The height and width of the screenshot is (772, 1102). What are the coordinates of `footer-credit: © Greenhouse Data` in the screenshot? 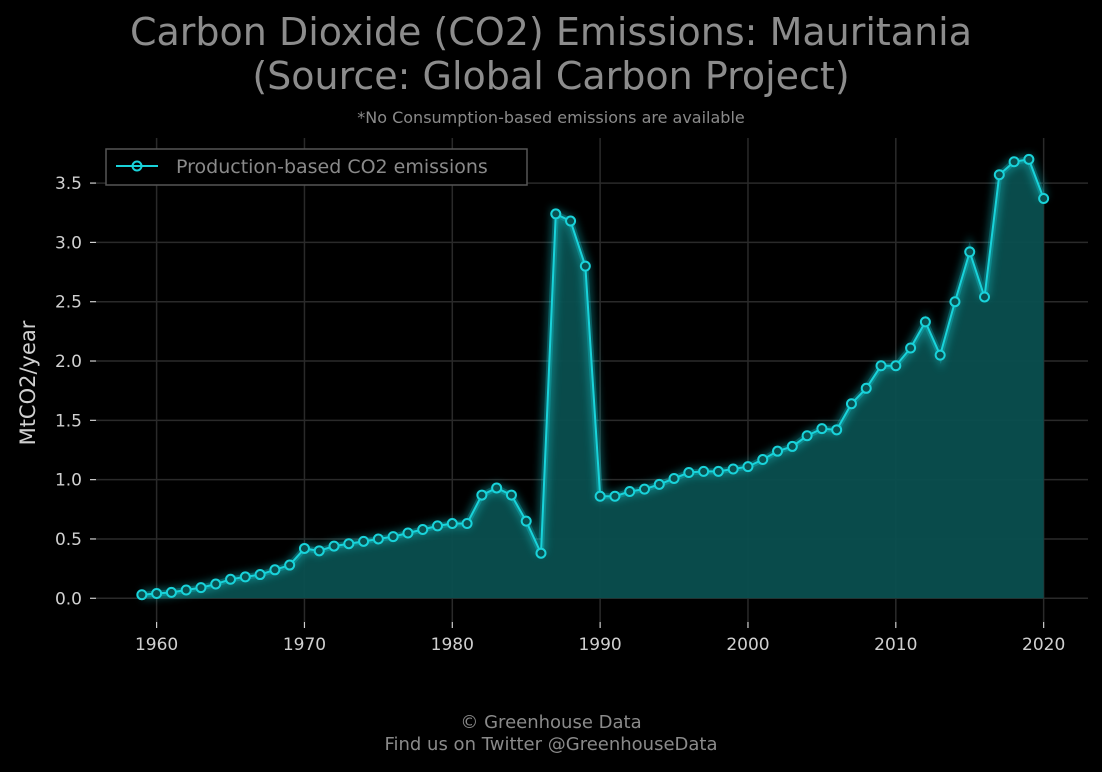 It's located at (551, 722).